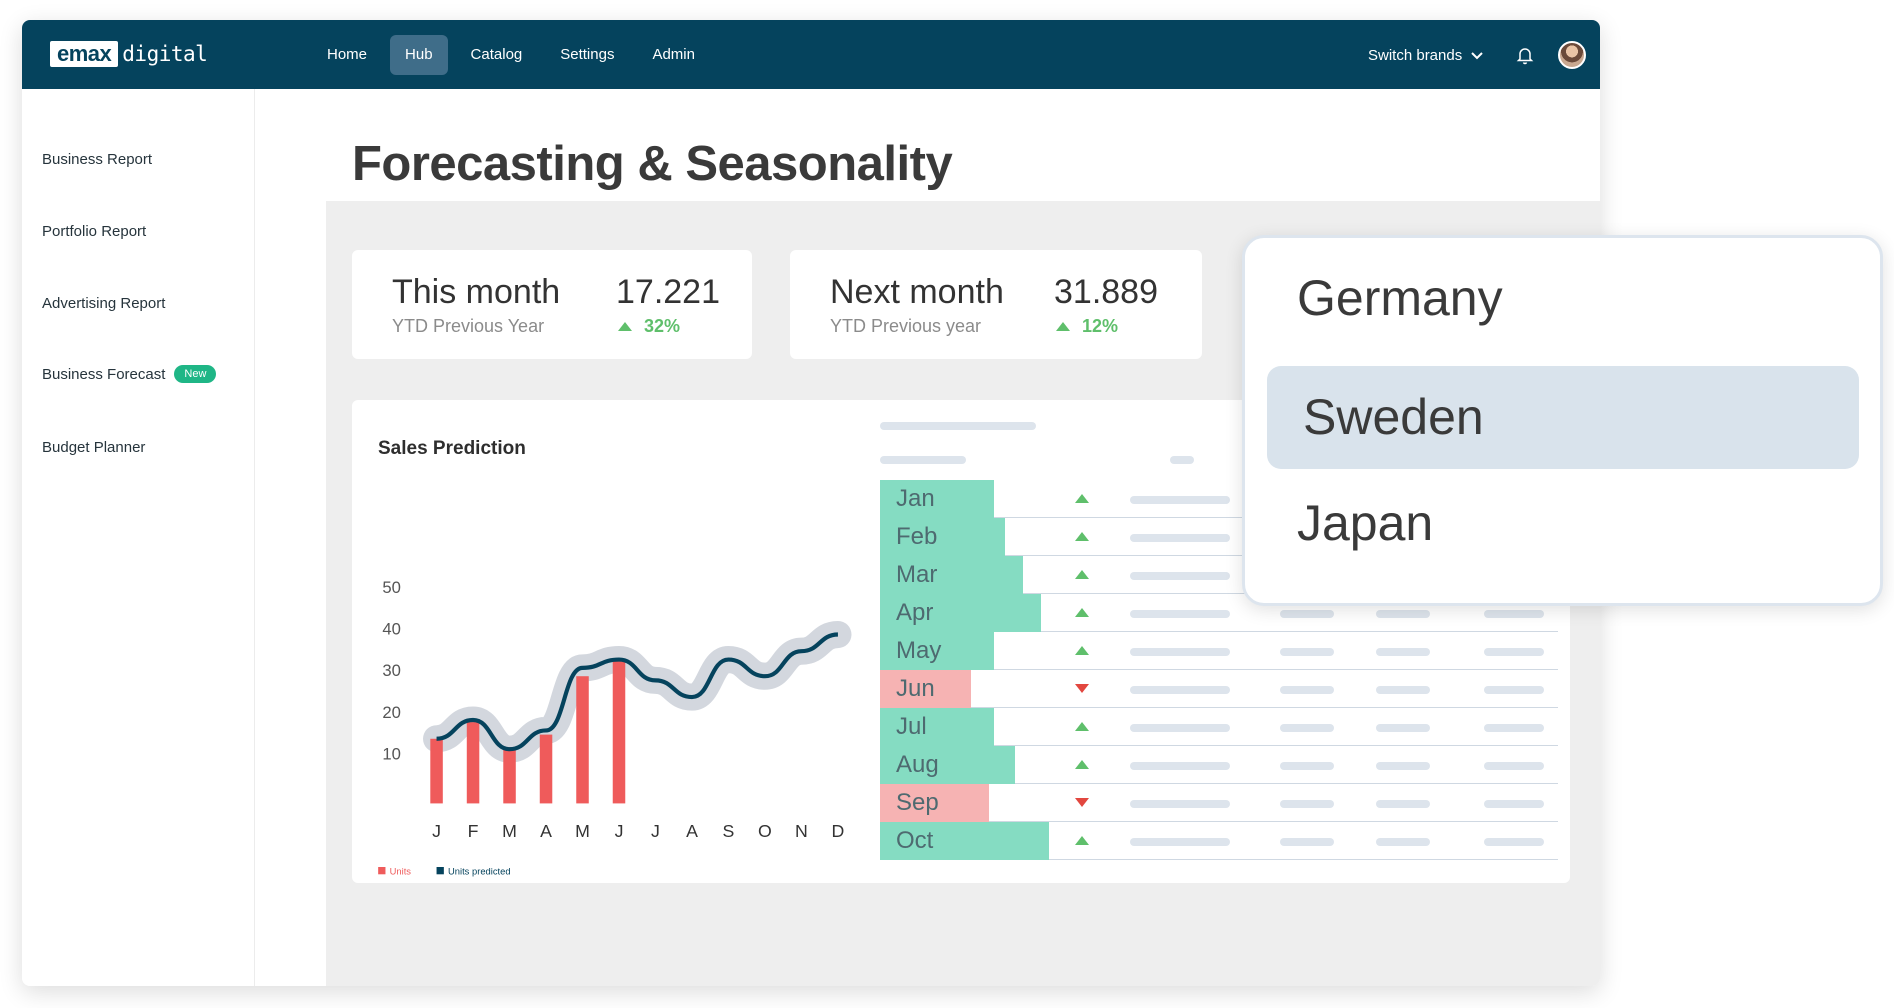 The image size is (1894, 1008). What do you see at coordinates (195, 374) in the screenshot?
I see `new-badge: New` at bounding box center [195, 374].